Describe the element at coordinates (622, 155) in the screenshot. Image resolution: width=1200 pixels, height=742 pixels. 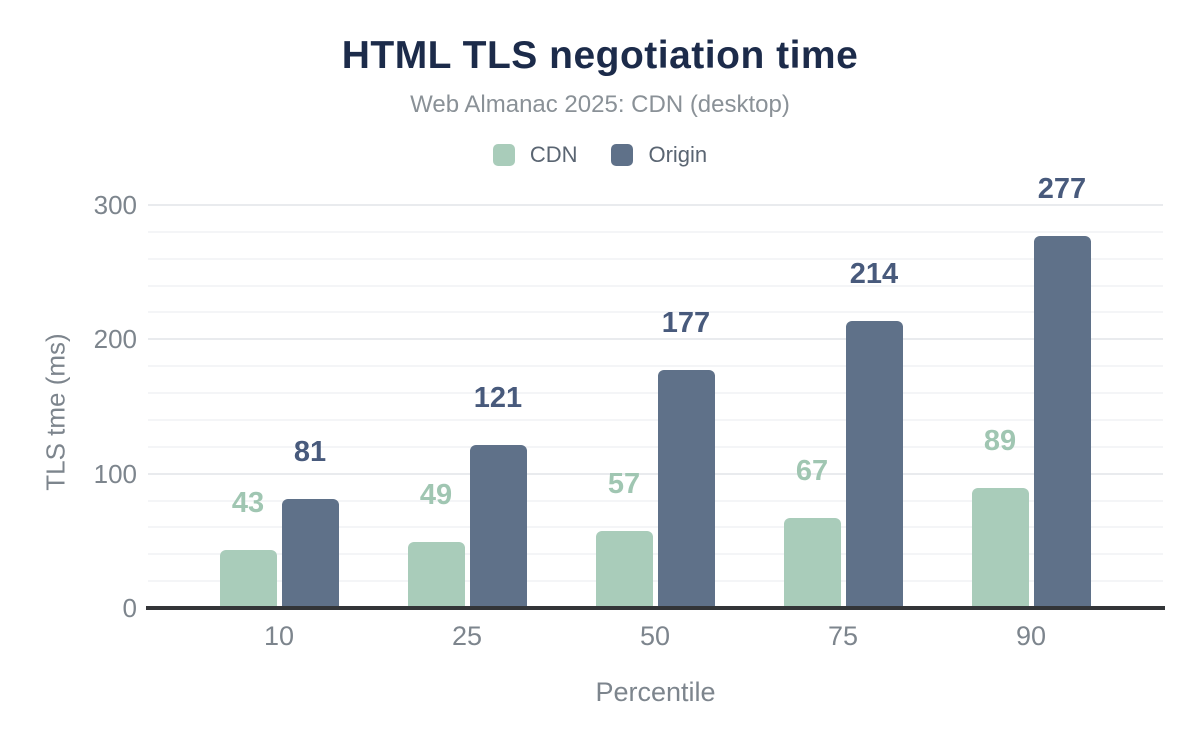
I see `legend-swatch-origin` at that location.